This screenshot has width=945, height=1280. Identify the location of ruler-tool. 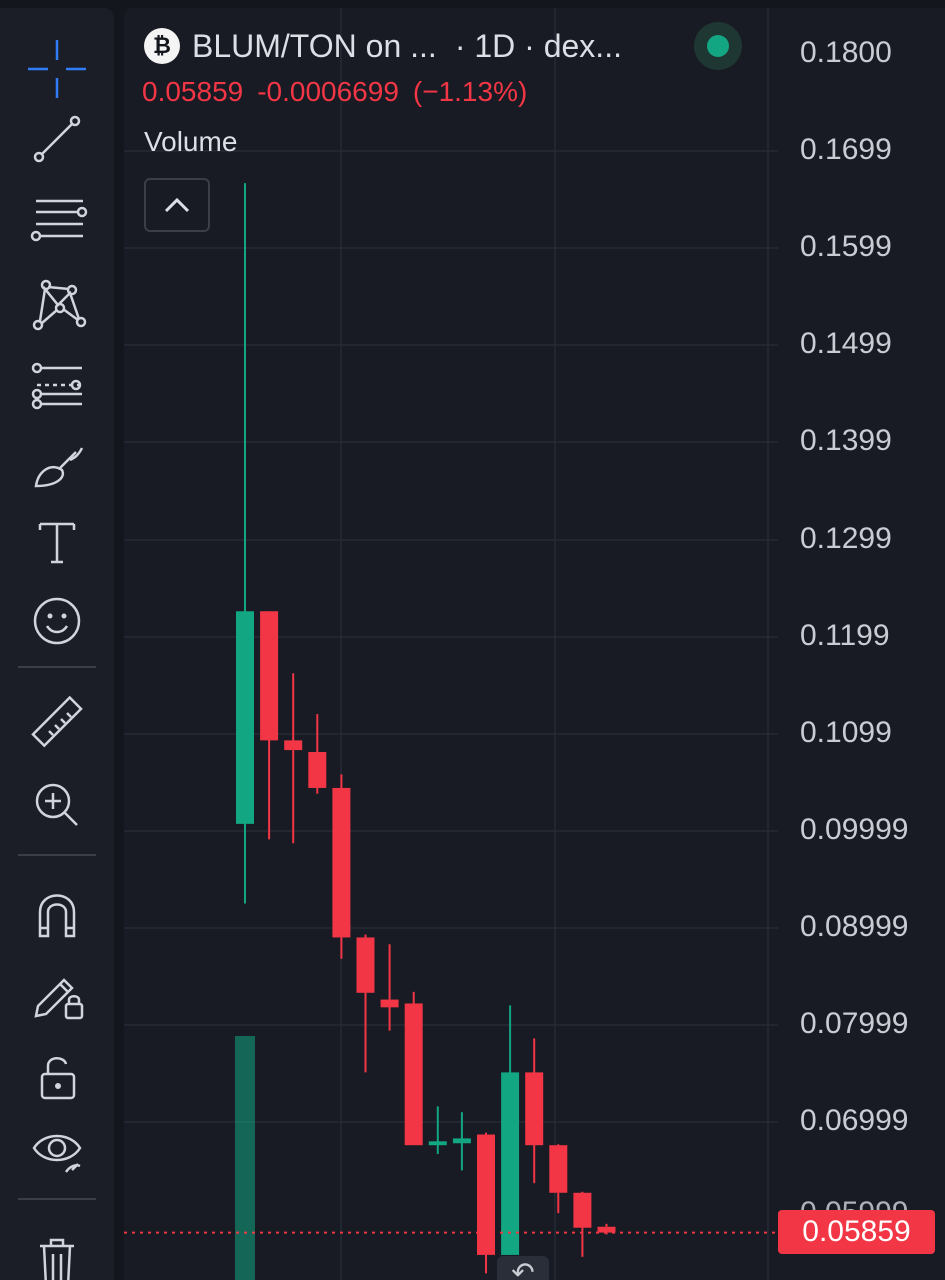
(57, 723).